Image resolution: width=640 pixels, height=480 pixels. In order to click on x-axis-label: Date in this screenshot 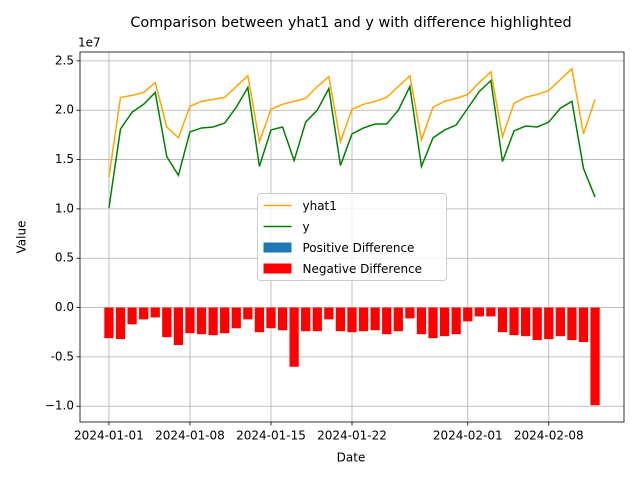, I will do `click(351, 458)`.